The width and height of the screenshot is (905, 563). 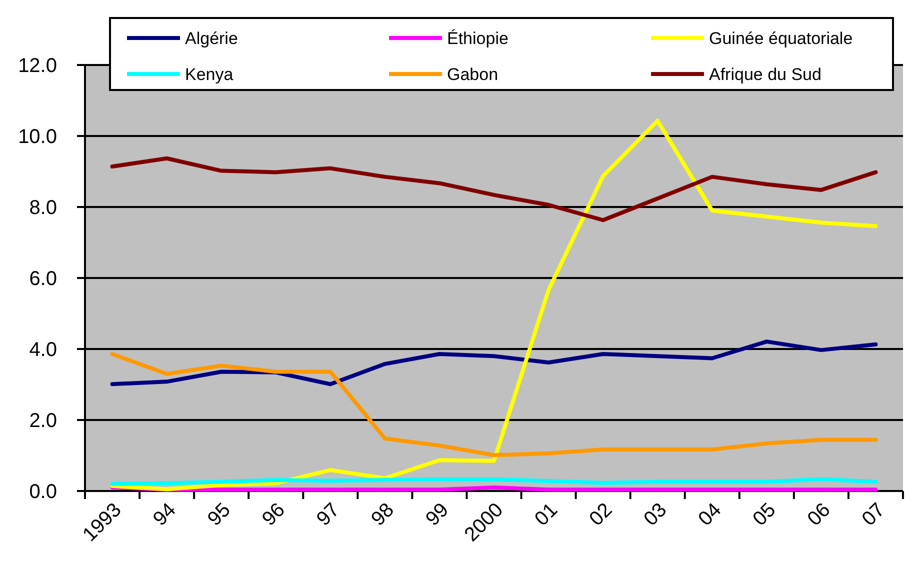 I want to click on x-tick-label: 96, so click(x=274, y=514).